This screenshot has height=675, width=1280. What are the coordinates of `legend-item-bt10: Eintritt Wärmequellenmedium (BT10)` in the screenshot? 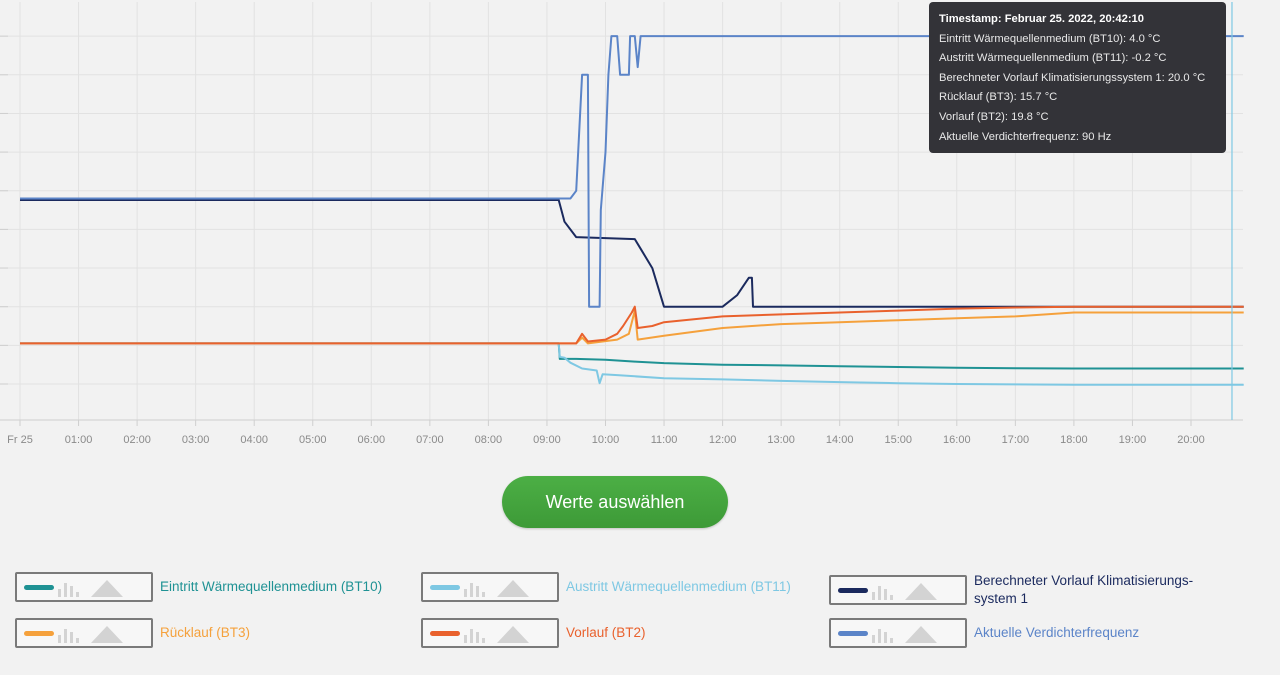 It's located at (217, 587).